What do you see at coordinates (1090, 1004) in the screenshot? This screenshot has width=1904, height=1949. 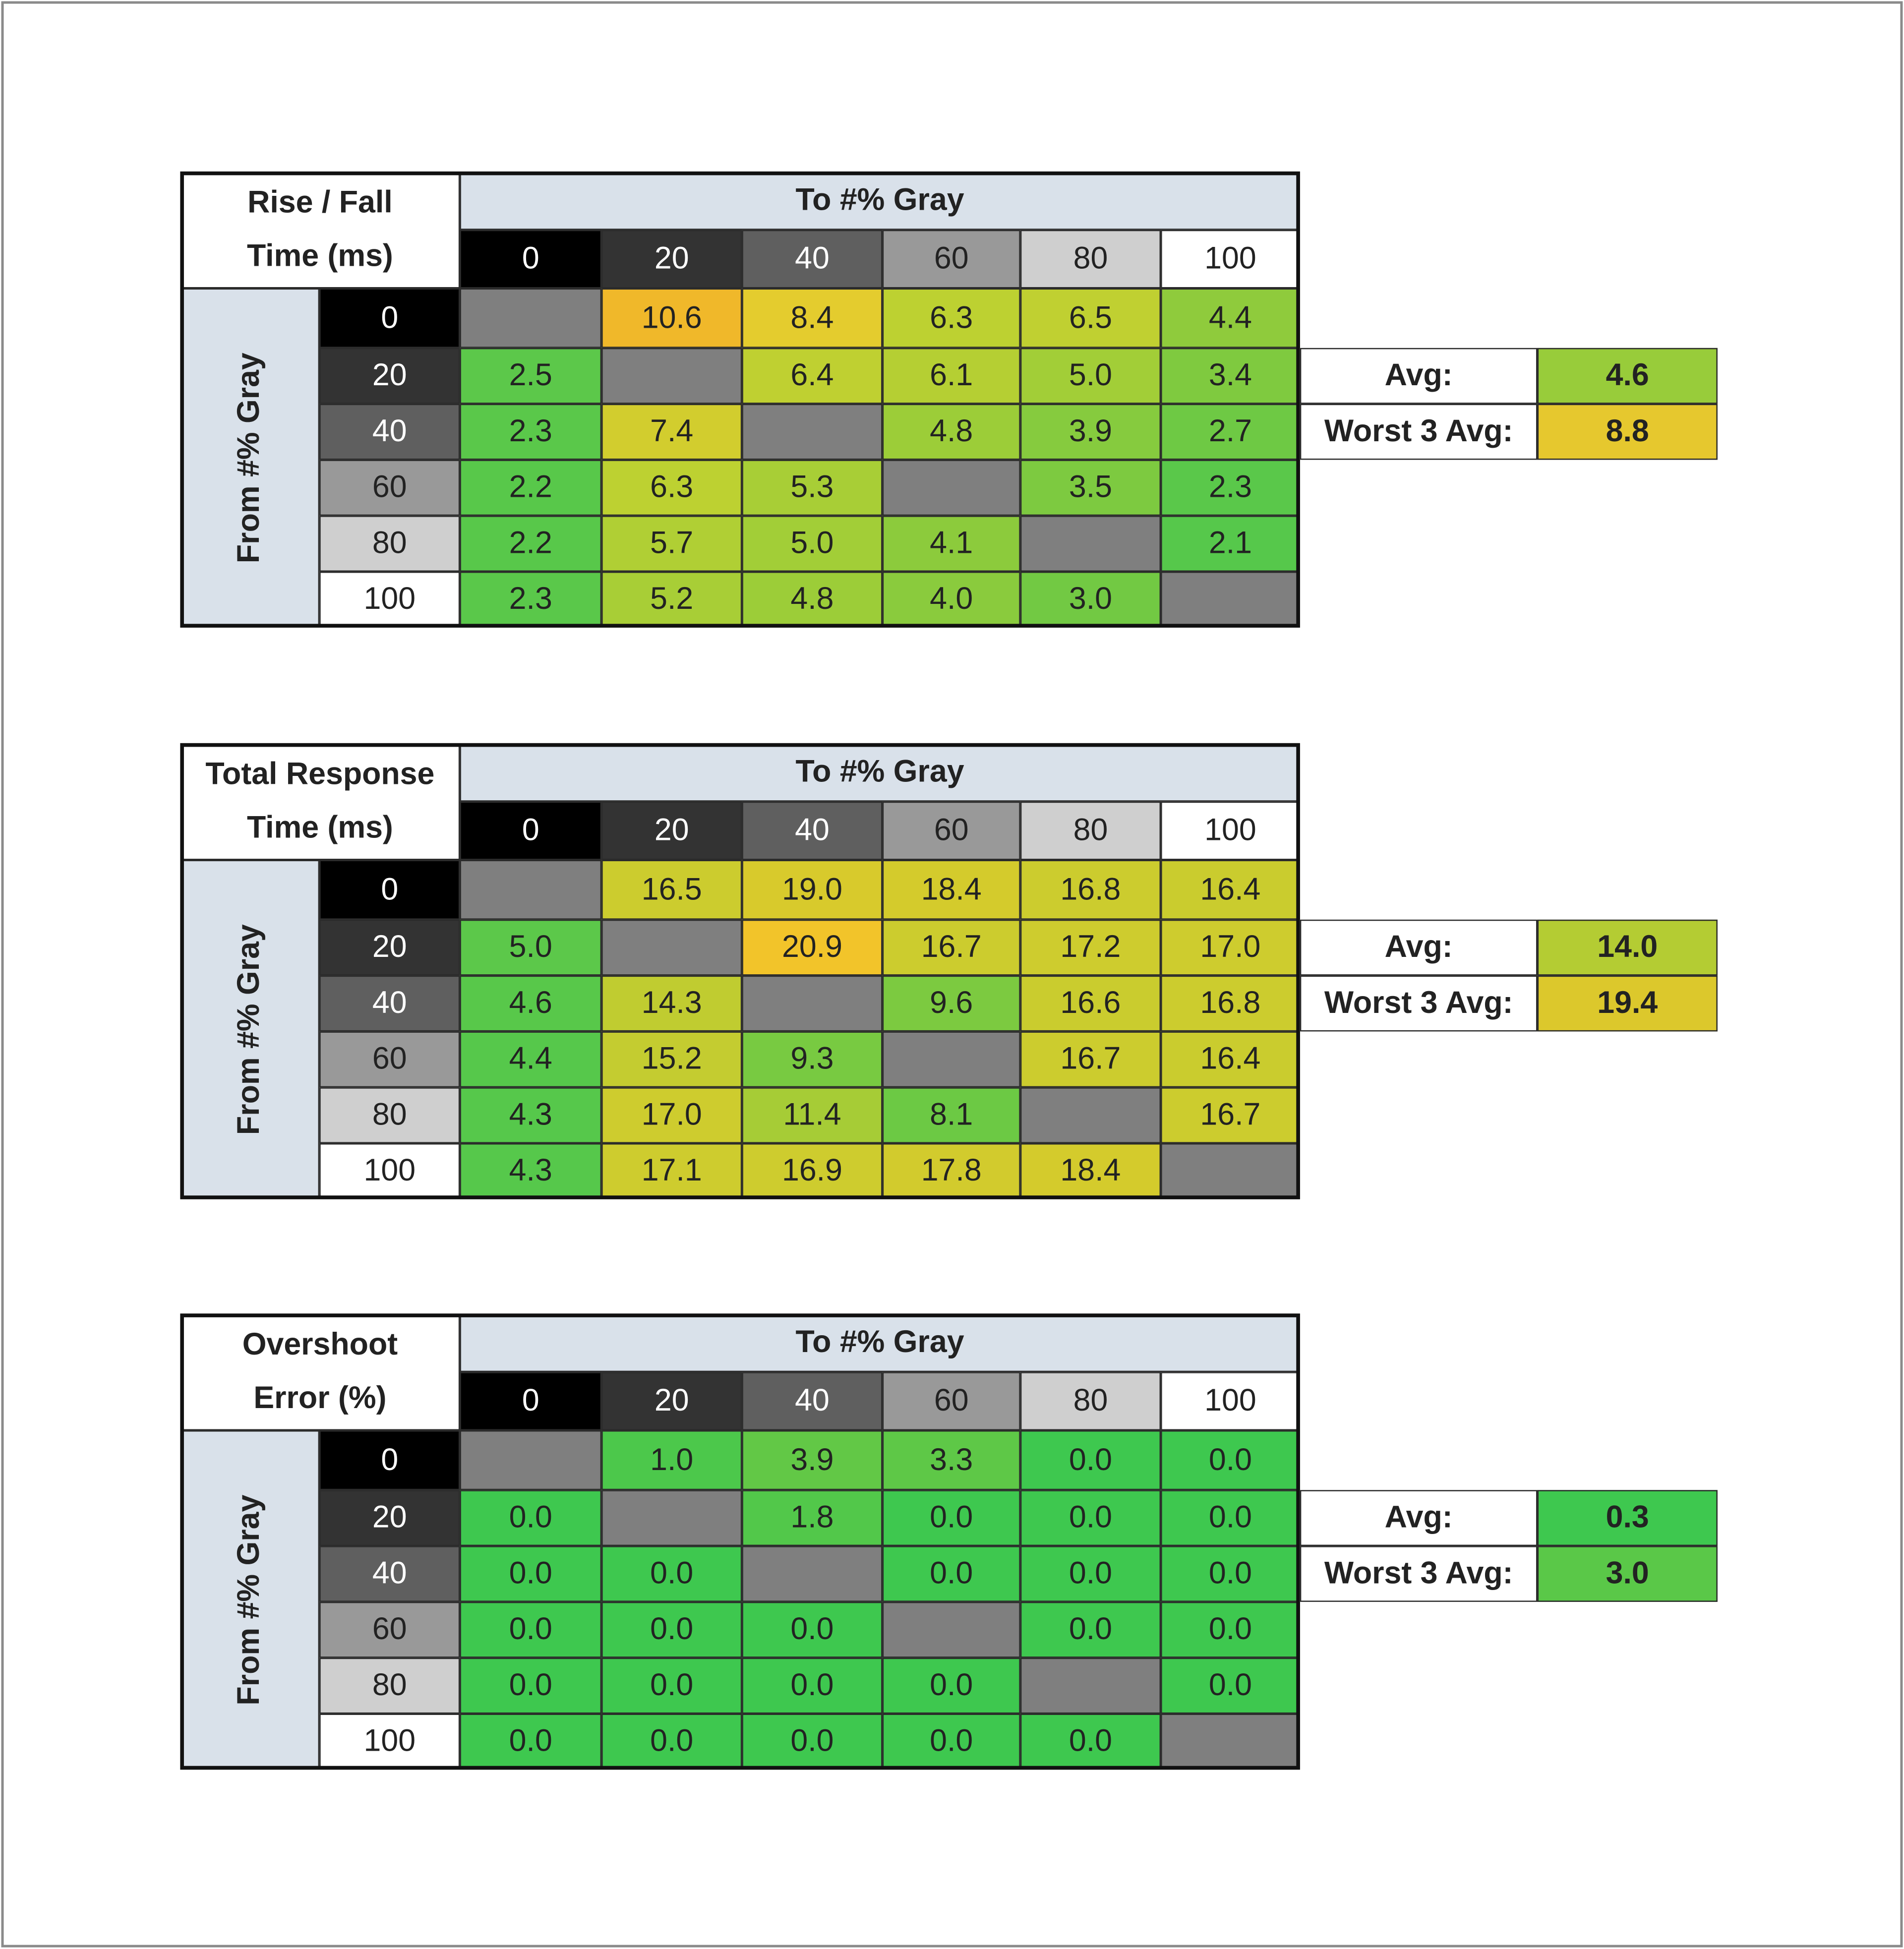 I see `cell: 16.6` at bounding box center [1090, 1004].